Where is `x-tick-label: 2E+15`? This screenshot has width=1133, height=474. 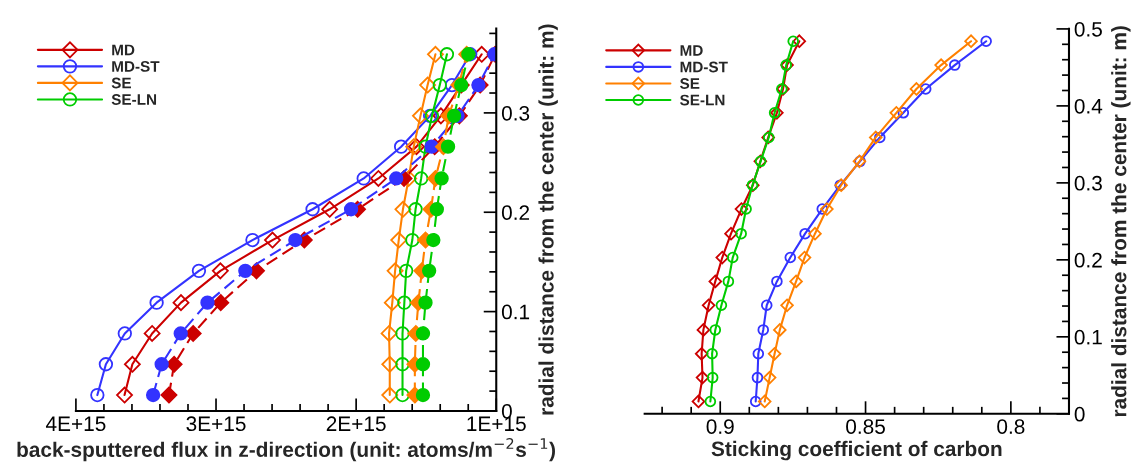 x-tick-label: 2E+15 is located at coordinates (356, 424).